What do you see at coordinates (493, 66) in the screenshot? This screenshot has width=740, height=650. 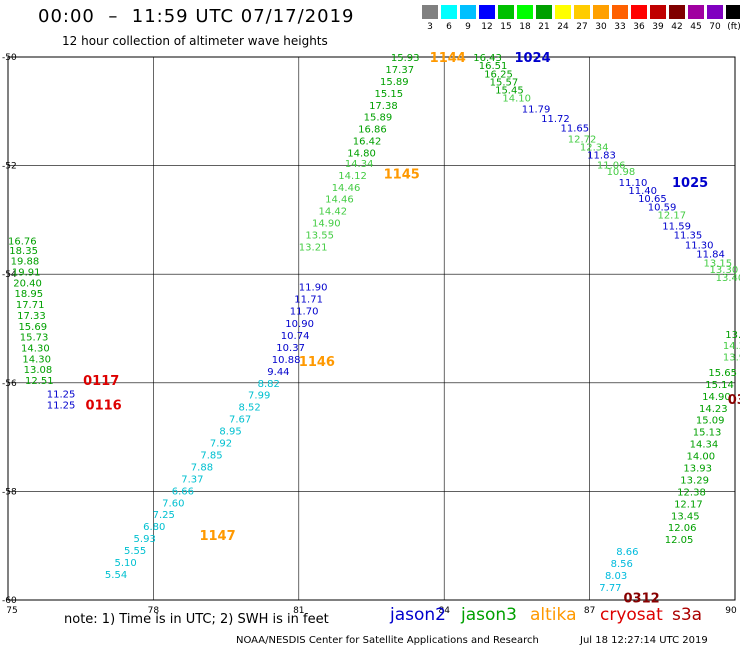 I see `wave-height-value: 16.51` at bounding box center [493, 66].